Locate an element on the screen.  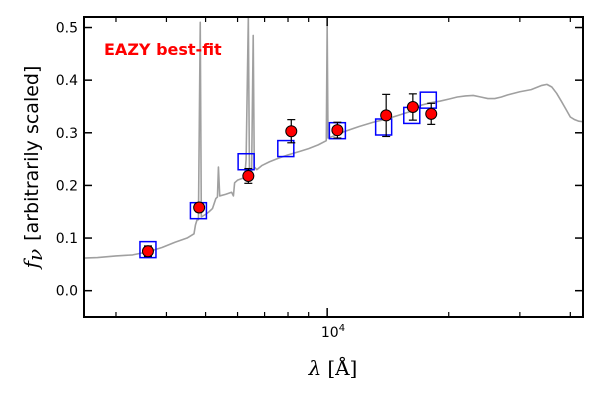
y-tick-label: 0.1 is located at coordinates (67, 239).